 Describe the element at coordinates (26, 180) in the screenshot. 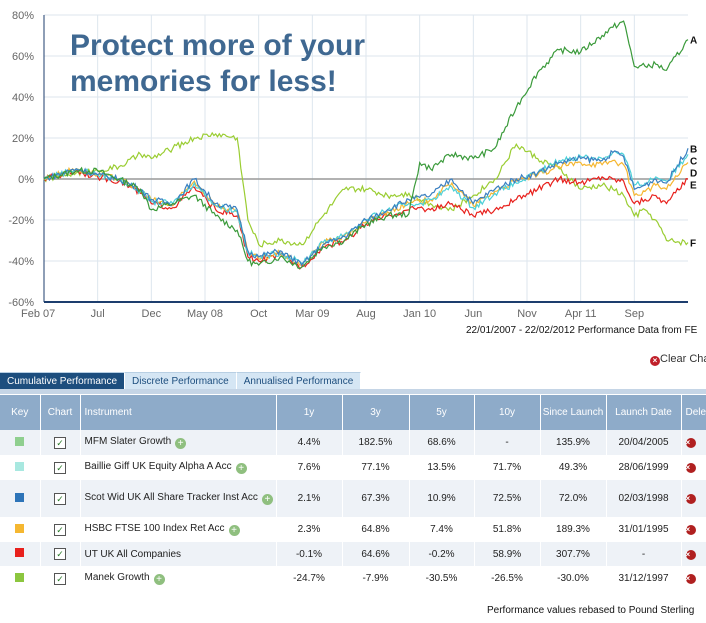

I see `y-tick-label: 0%` at that location.